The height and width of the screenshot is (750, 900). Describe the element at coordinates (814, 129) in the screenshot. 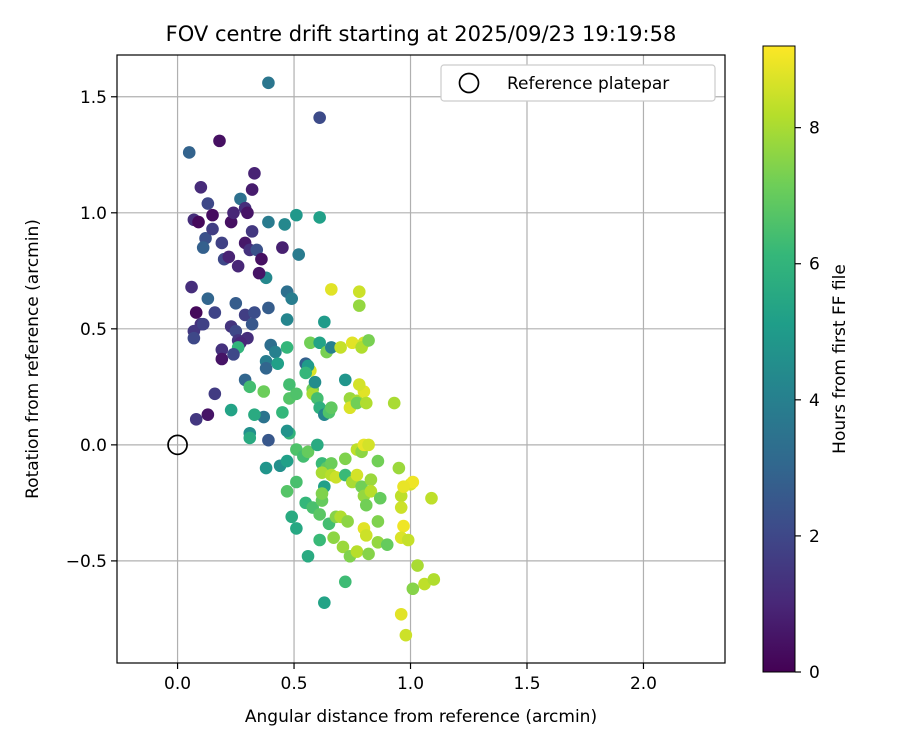

I see `colorbar-tick-label: 8` at that location.